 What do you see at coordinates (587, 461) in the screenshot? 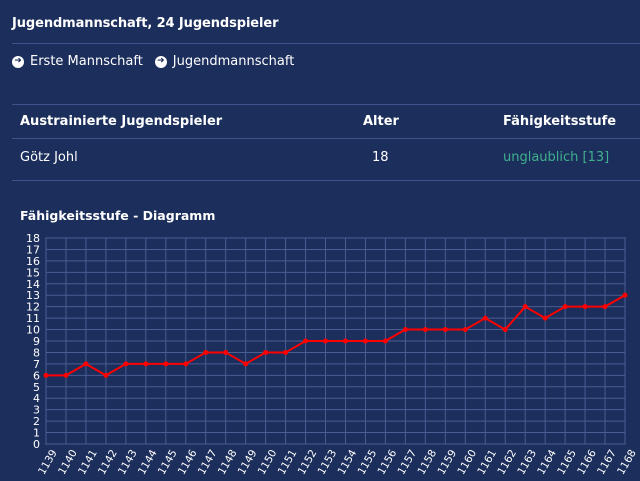
I see `x-tick-label: 1166` at bounding box center [587, 461].